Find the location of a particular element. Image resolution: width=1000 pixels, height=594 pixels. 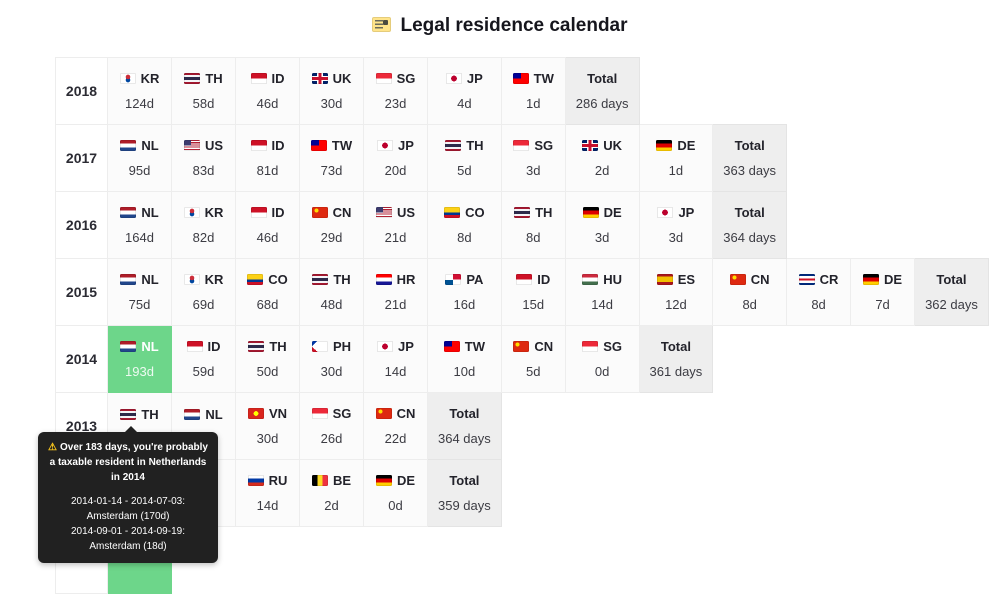

country-cell-th: TH 48d is located at coordinates (331, 292).